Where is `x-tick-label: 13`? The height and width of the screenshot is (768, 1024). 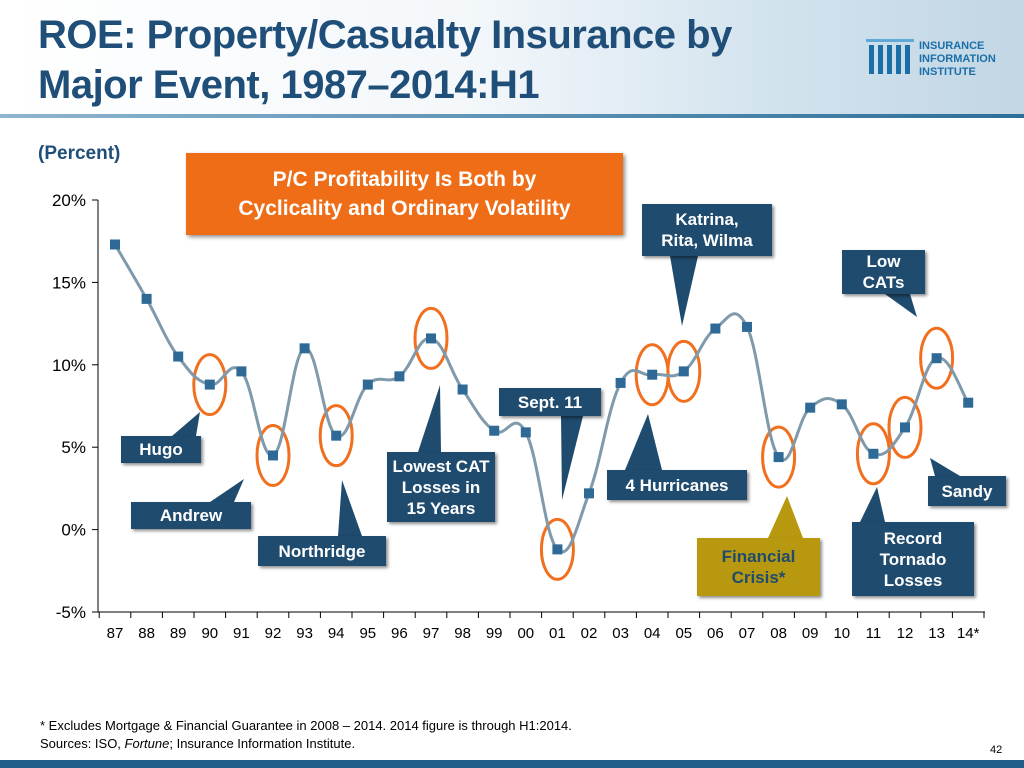 x-tick-label: 13 is located at coordinates (936, 633).